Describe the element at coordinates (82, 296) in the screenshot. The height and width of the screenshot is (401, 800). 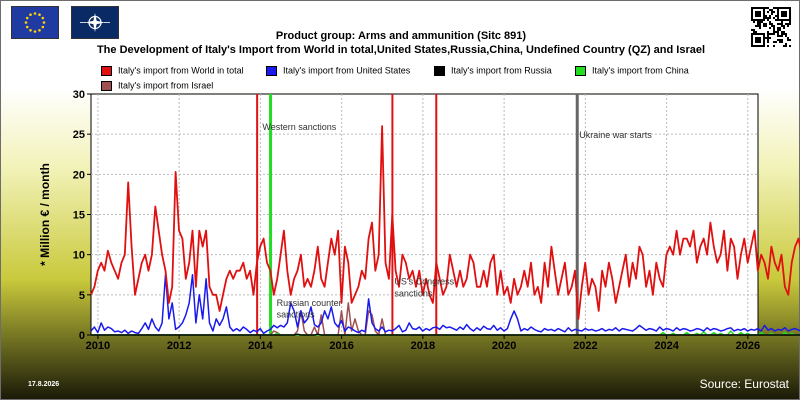
I see `y-tick-label: 5` at that location.